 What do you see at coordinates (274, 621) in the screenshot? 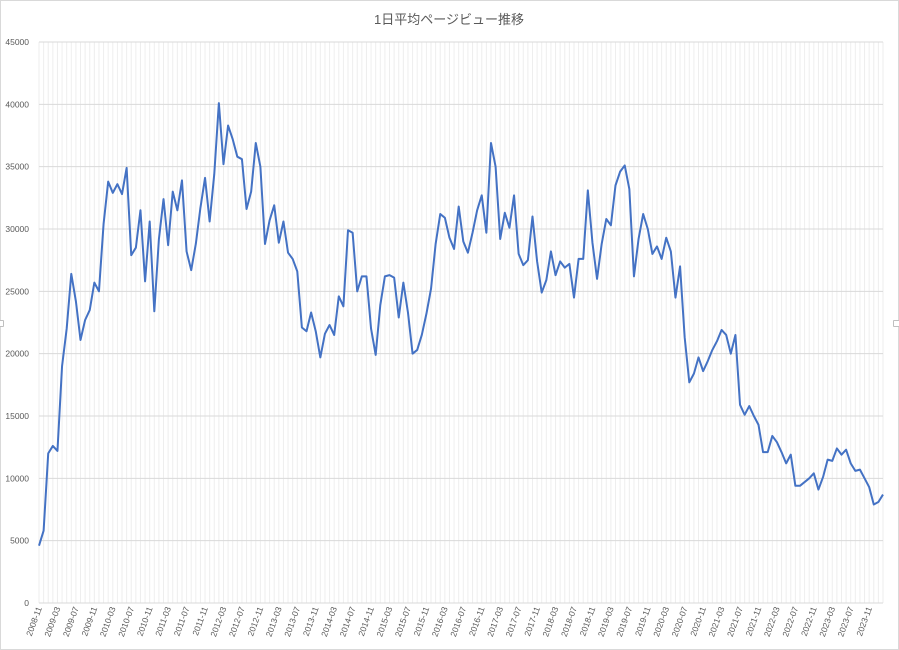
I see `x-tick-label: 2013-03` at bounding box center [274, 621].